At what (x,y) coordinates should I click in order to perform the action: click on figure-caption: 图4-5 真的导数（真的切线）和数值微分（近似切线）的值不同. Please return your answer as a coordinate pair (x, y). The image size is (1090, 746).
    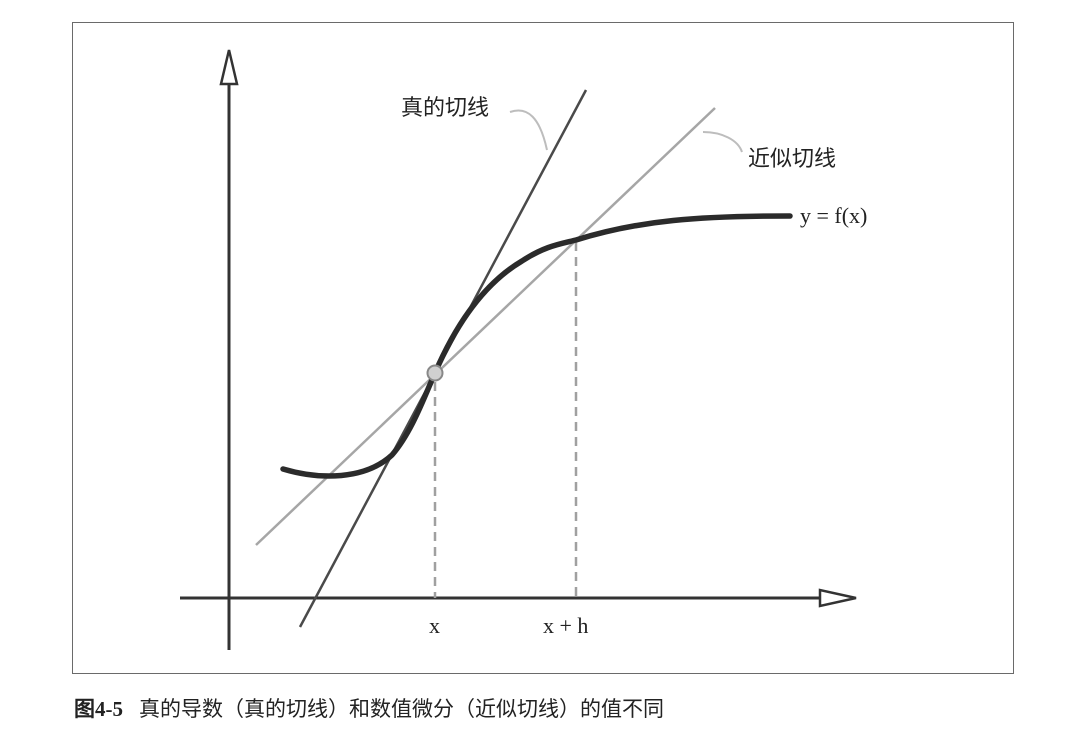
    Looking at the image, I should click on (369, 708).